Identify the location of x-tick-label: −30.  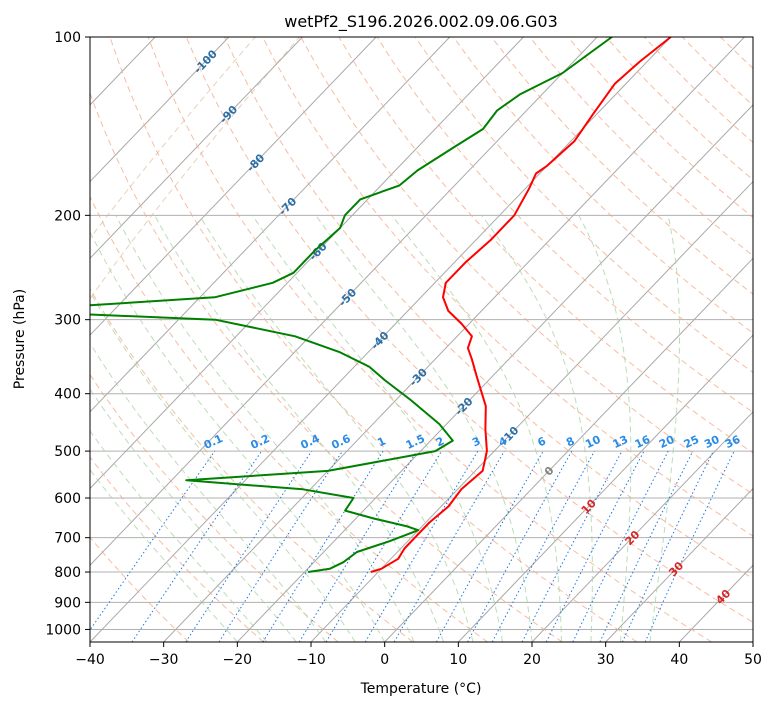
(164, 660).